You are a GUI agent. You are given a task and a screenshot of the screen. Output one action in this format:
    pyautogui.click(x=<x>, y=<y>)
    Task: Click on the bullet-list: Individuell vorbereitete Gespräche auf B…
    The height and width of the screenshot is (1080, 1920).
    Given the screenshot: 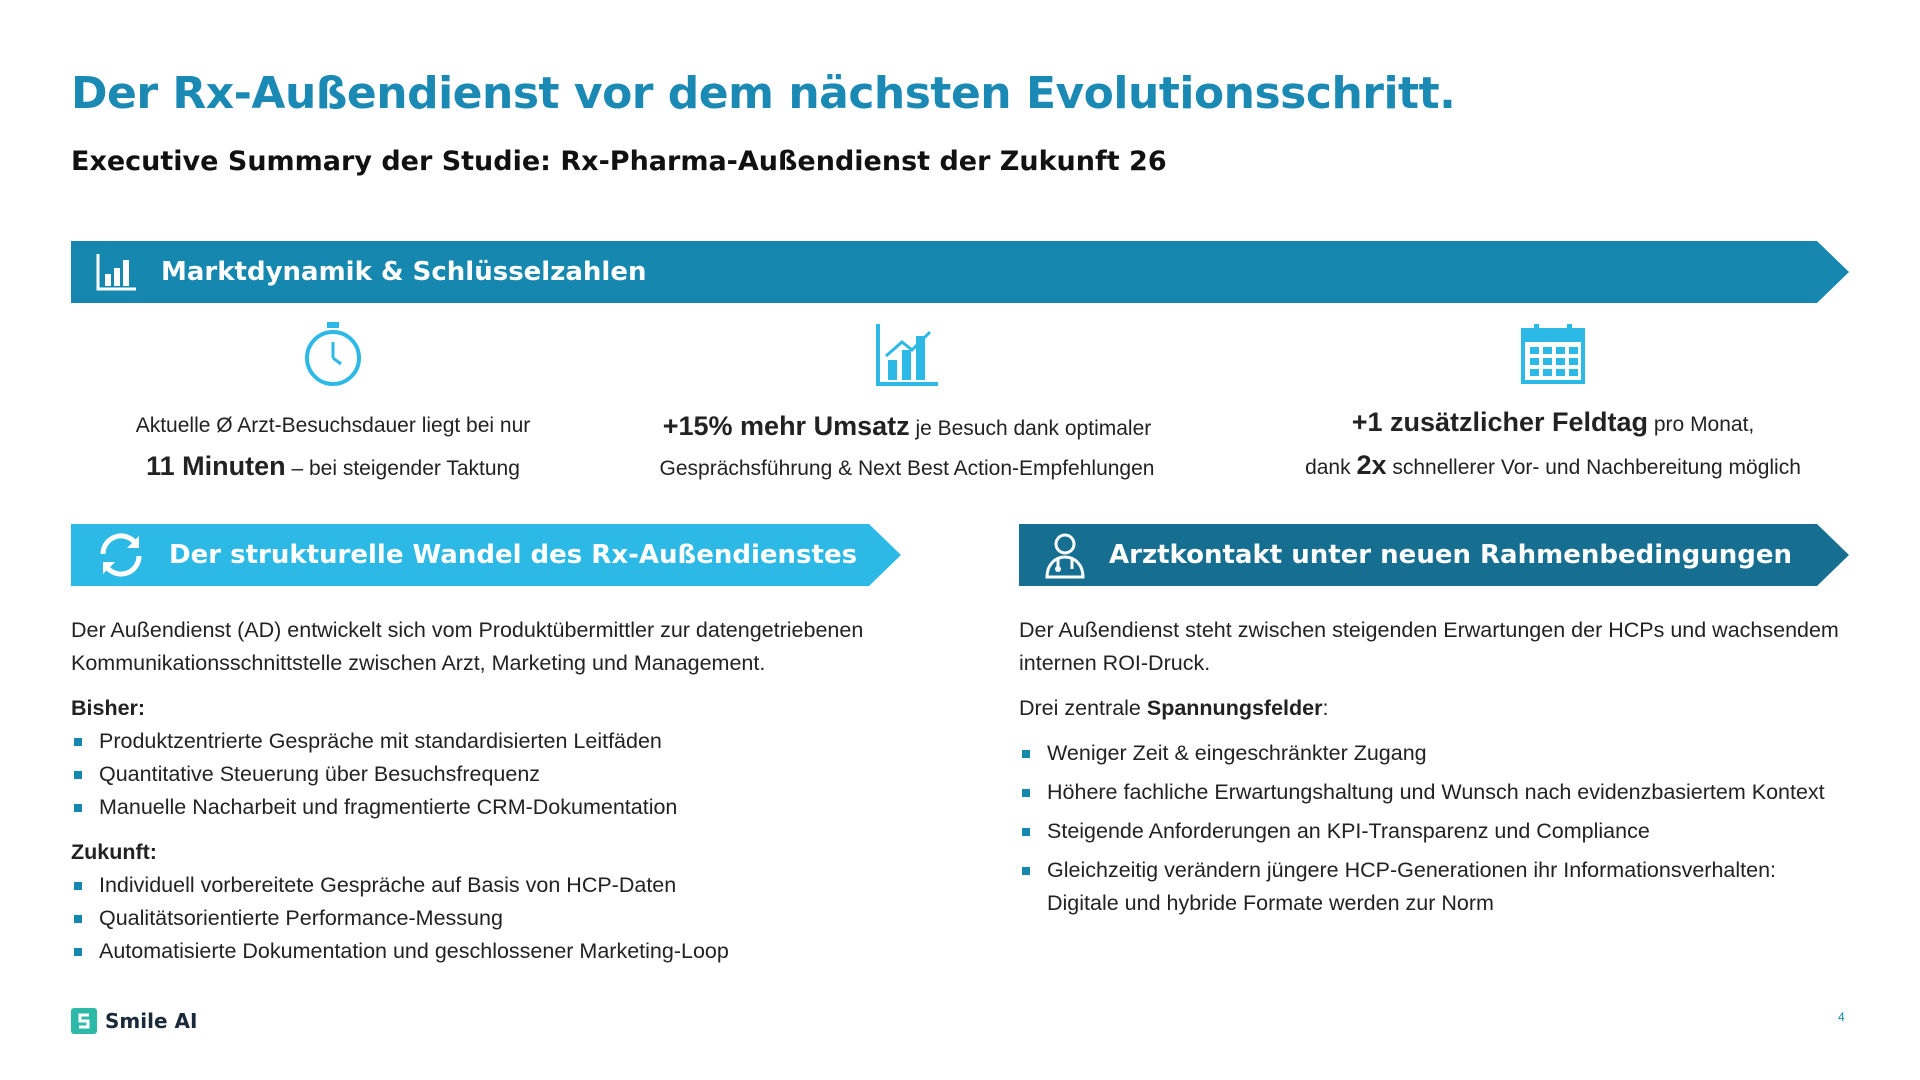 What is the action you would take?
    pyautogui.click(x=481, y=918)
    